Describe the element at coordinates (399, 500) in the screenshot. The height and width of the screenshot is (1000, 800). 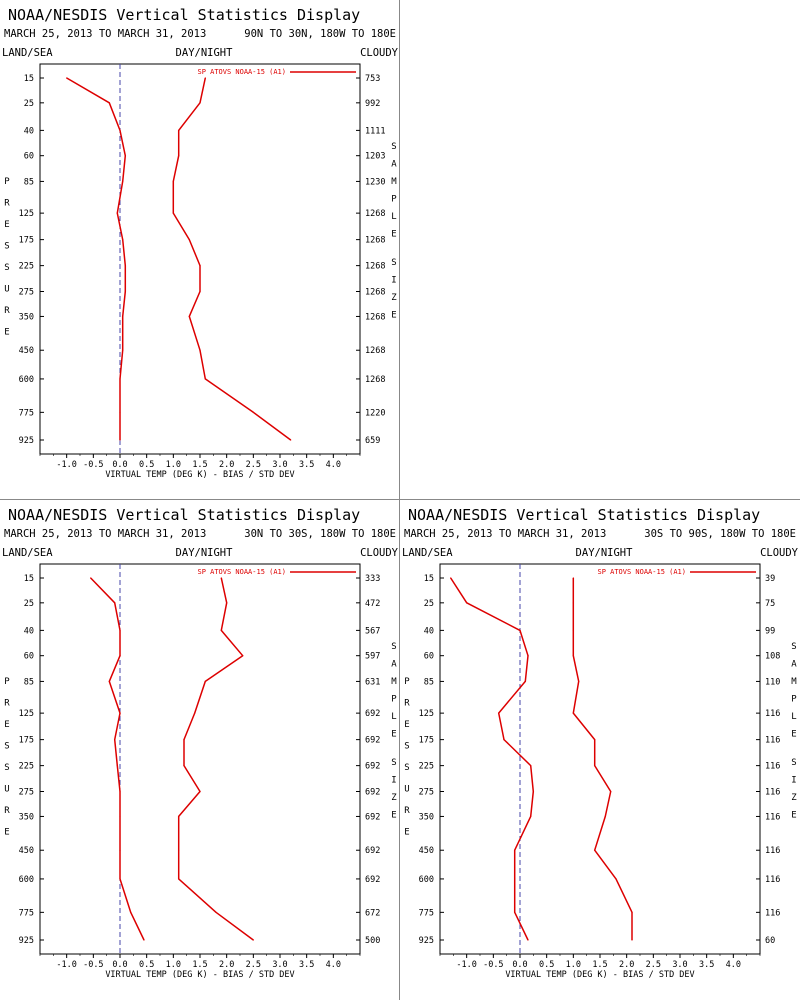
I see `panel-separator-vertical` at that location.